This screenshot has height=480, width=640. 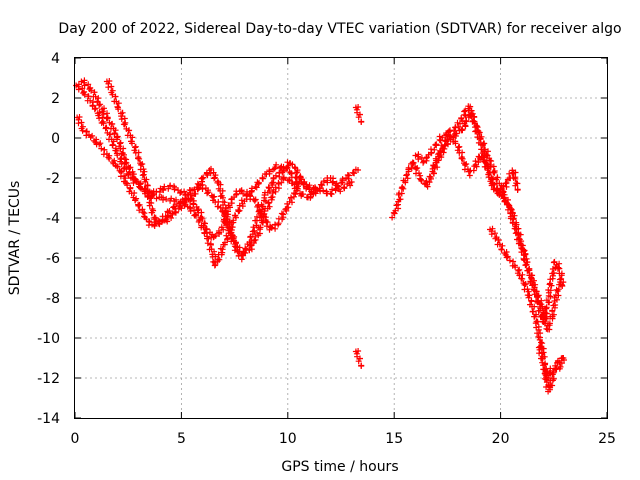 I want to click on y-tick-label: 2, so click(x=55, y=99).